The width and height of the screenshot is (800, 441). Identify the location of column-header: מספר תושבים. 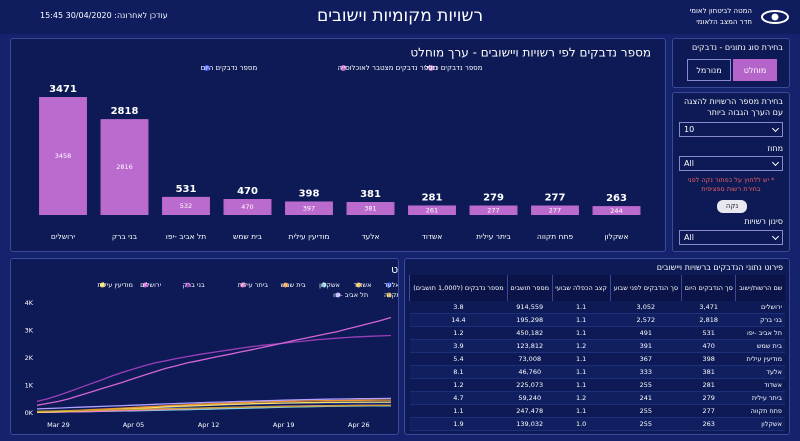
(529, 288).